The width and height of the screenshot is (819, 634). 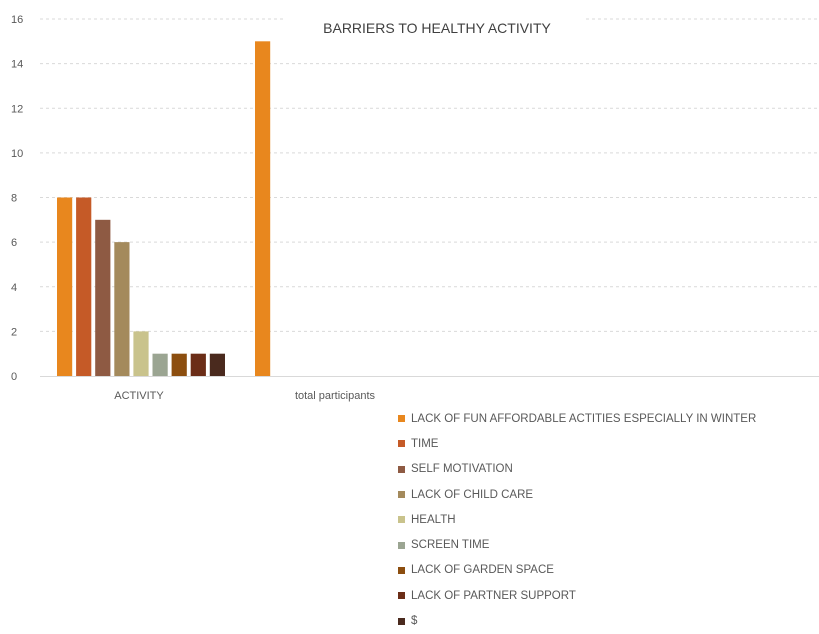 What do you see at coordinates (577, 469) in the screenshot?
I see `legend-item: SELF MOTIVATION` at bounding box center [577, 469].